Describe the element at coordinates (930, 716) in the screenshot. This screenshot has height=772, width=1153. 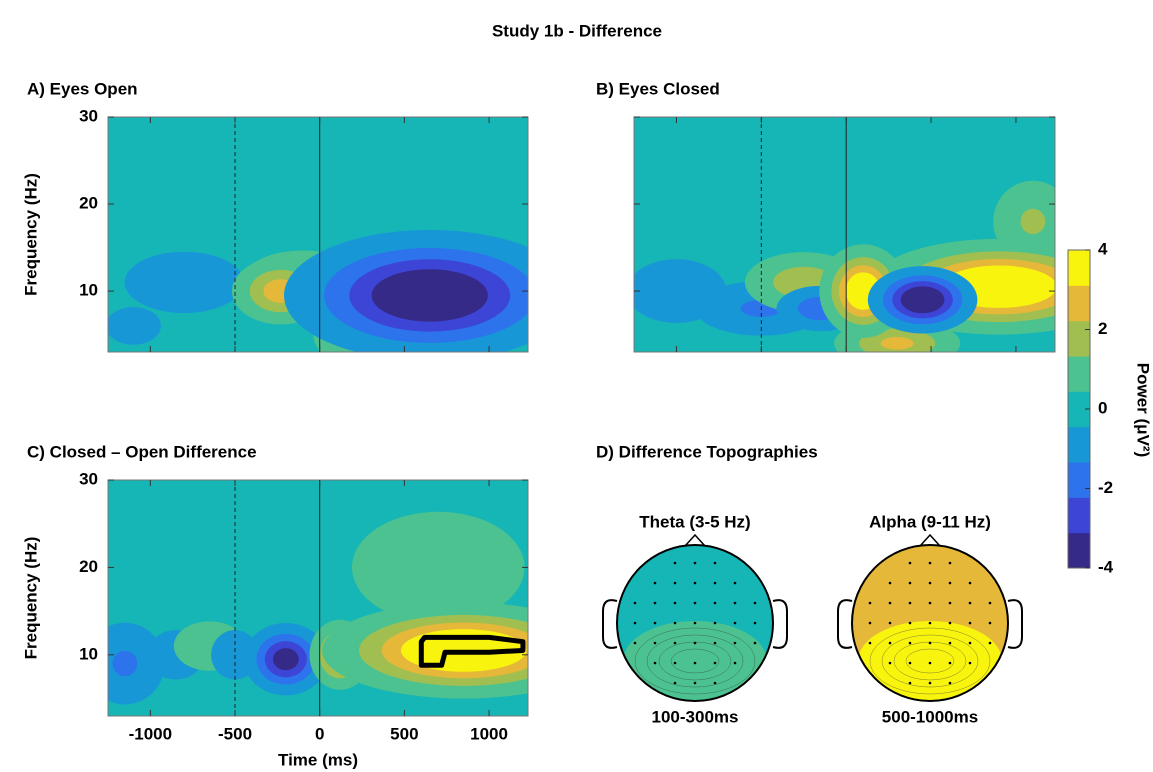
I see `topo-window-label: 500-1000ms` at that location.